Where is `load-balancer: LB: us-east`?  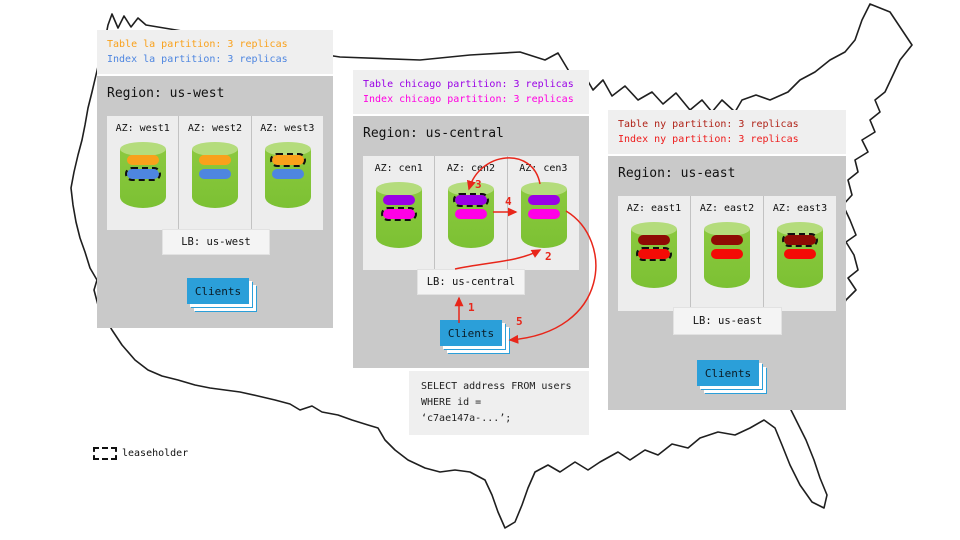 load-balancer: LB: us-east is located at coordinates (727, 321).